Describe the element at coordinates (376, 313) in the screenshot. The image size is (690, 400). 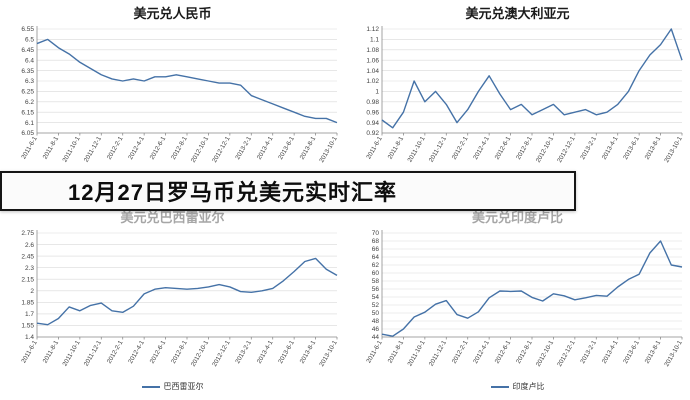
I see `svg-text: 50` at that location.